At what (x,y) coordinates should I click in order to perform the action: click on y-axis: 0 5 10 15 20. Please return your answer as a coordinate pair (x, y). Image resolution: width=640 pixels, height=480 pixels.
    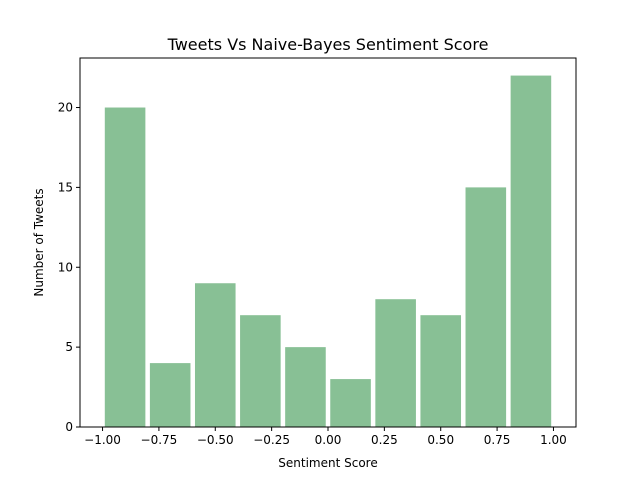
    Looking at the image, I should click on (69, 267).